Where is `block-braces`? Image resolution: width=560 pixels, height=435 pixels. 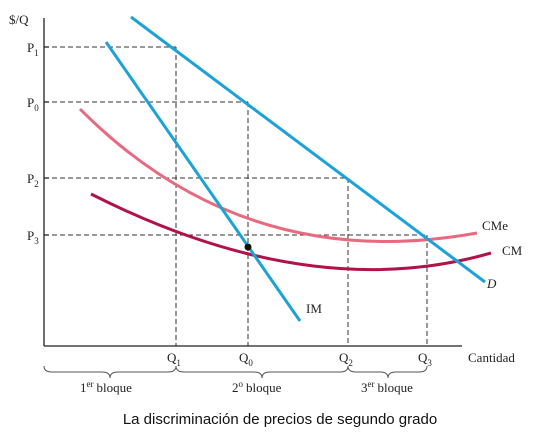
block-braces is located at coordinates (235, 372).